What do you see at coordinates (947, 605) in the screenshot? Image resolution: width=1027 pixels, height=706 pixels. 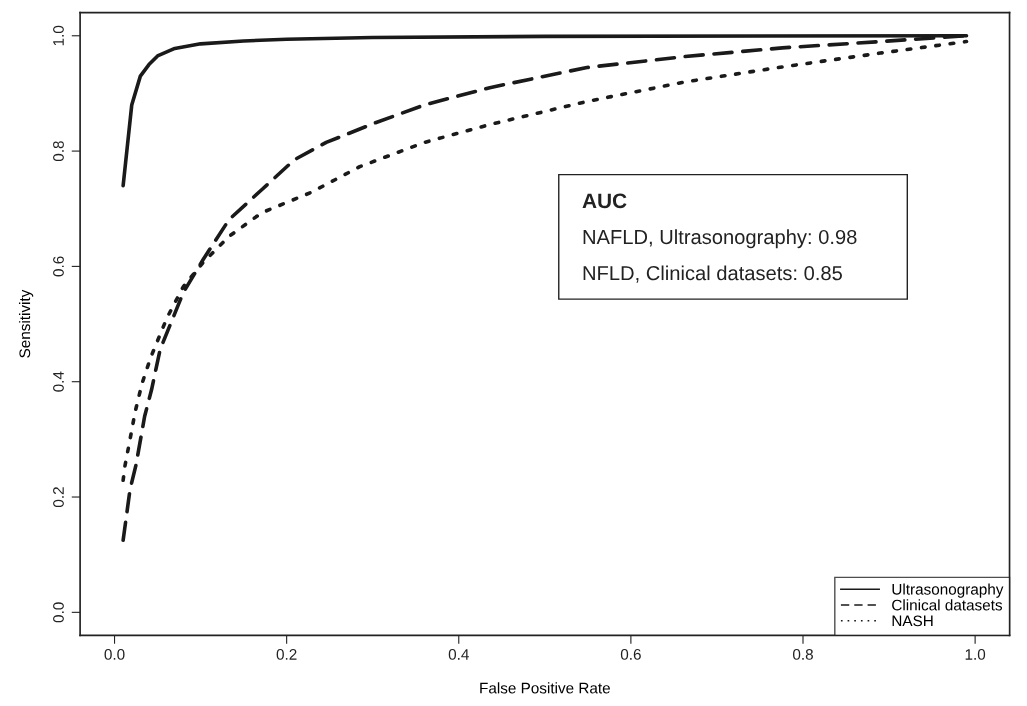 I see `legend-label: Clinical datasets` at bounding box center [947, 605].